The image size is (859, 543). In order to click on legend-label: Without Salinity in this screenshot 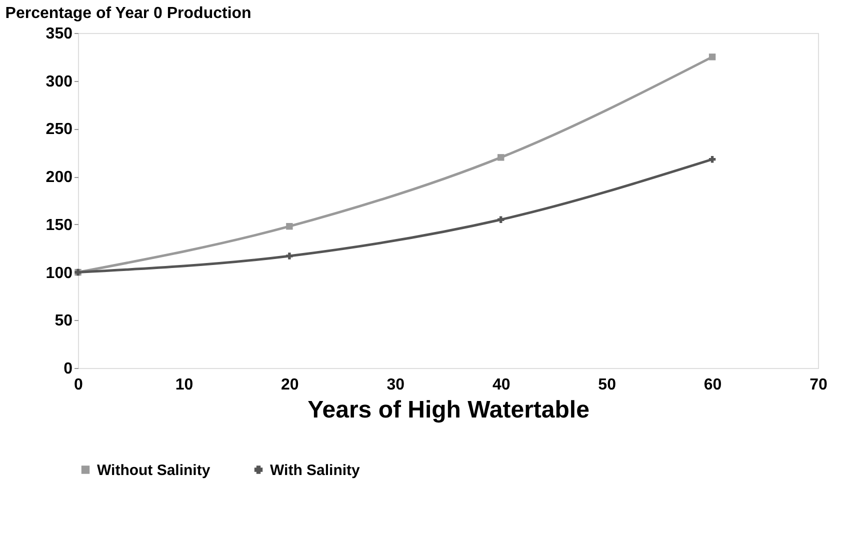, I will do `click(154, 470)`.